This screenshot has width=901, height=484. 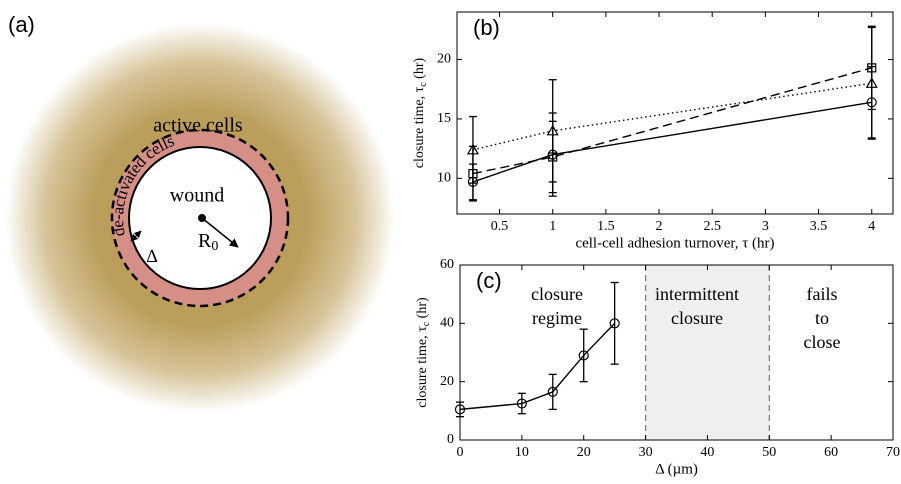 I want to click on radius-label: R0, so click(x=208, y=242).